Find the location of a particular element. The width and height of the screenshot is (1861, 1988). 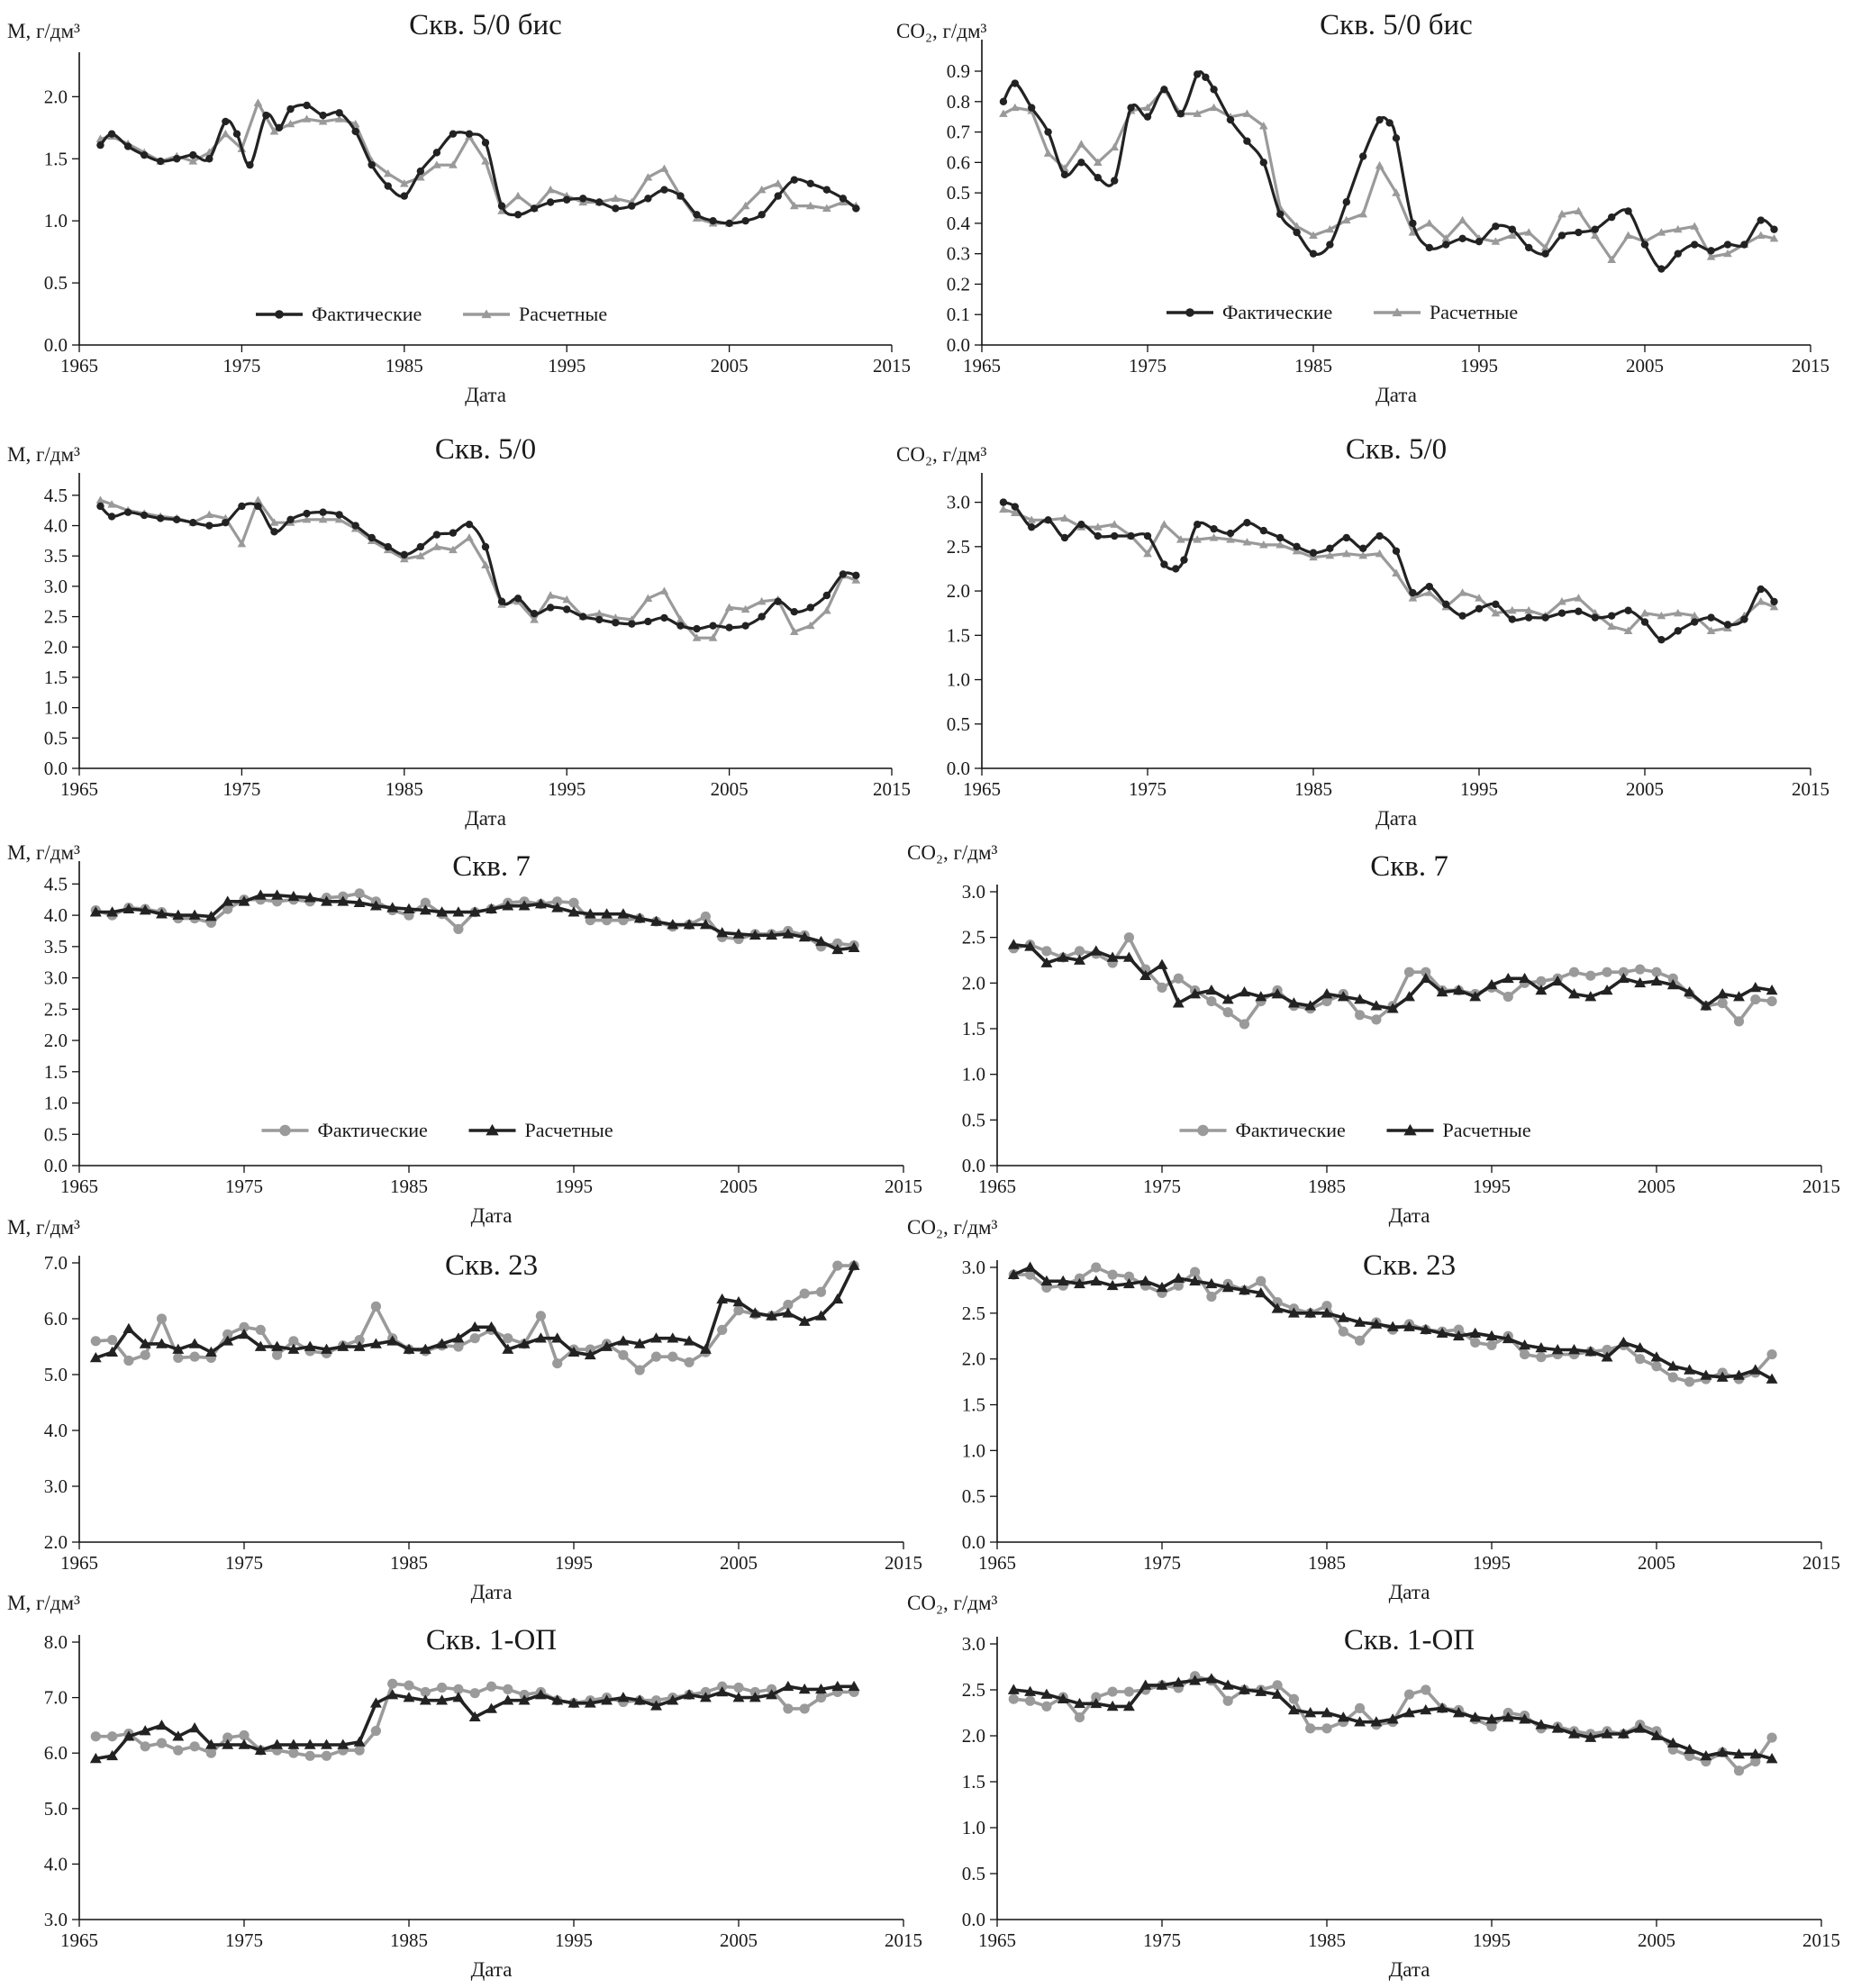

y-tick-label: 1.5 is located at coordinates (56, 158).